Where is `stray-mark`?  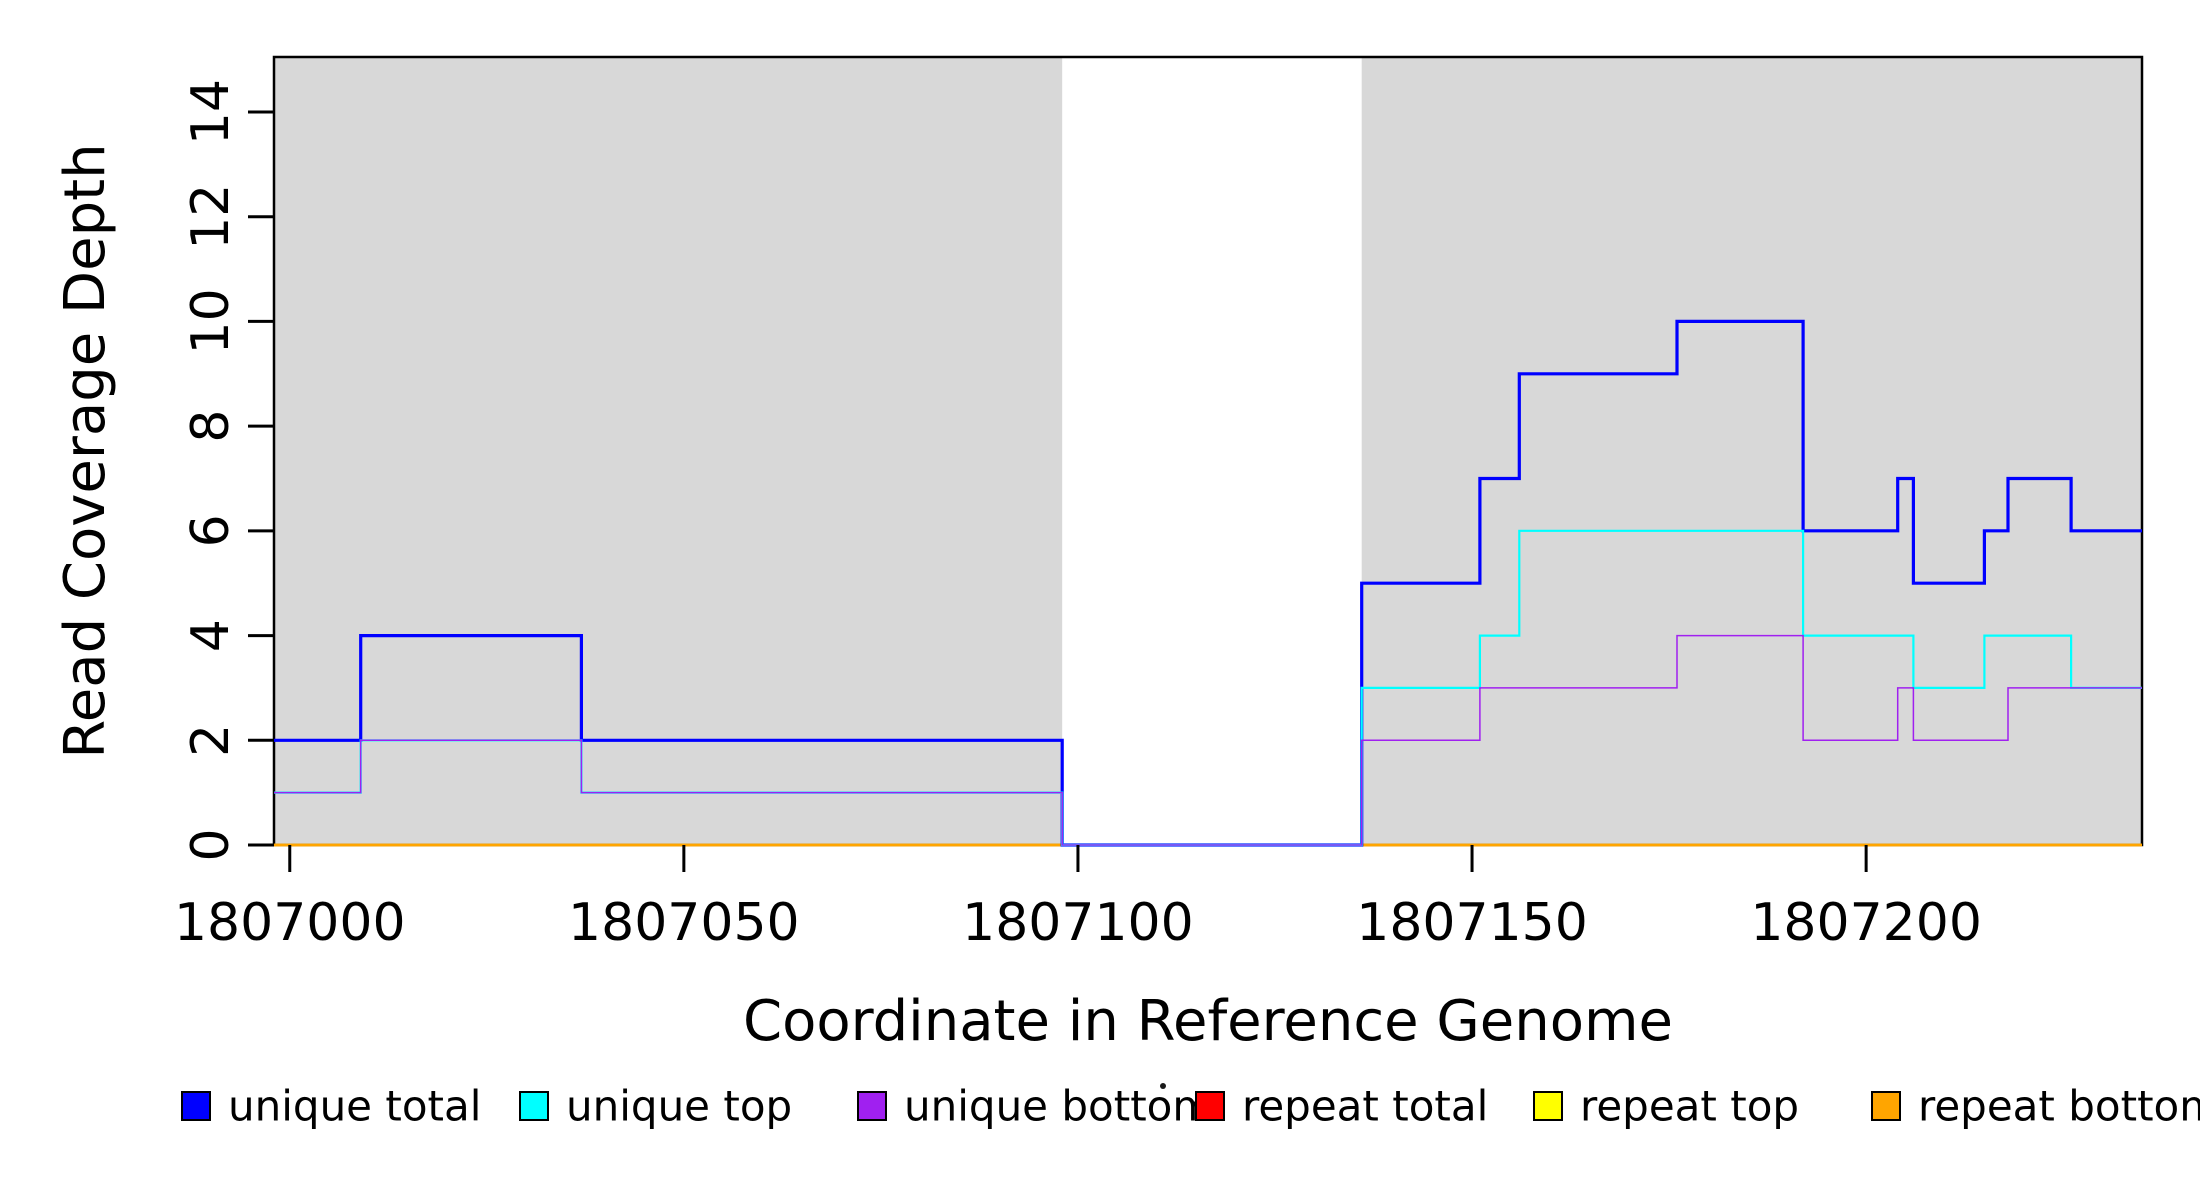 stray-mark is located at coordinates (1163, 1086).